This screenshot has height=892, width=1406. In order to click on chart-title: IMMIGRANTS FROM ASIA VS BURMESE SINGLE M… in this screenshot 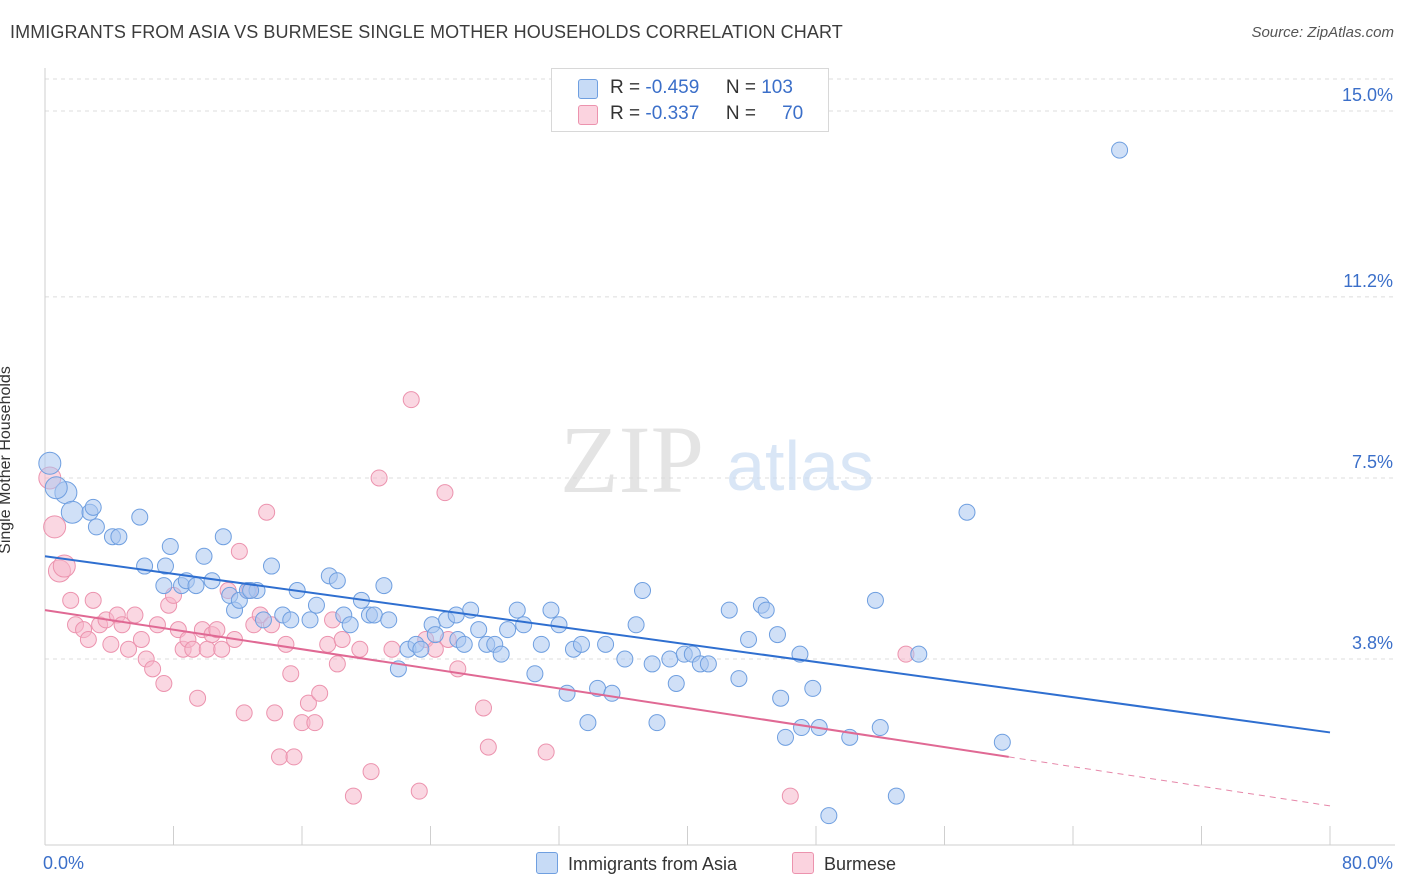, I will do `click(426, 32)`.